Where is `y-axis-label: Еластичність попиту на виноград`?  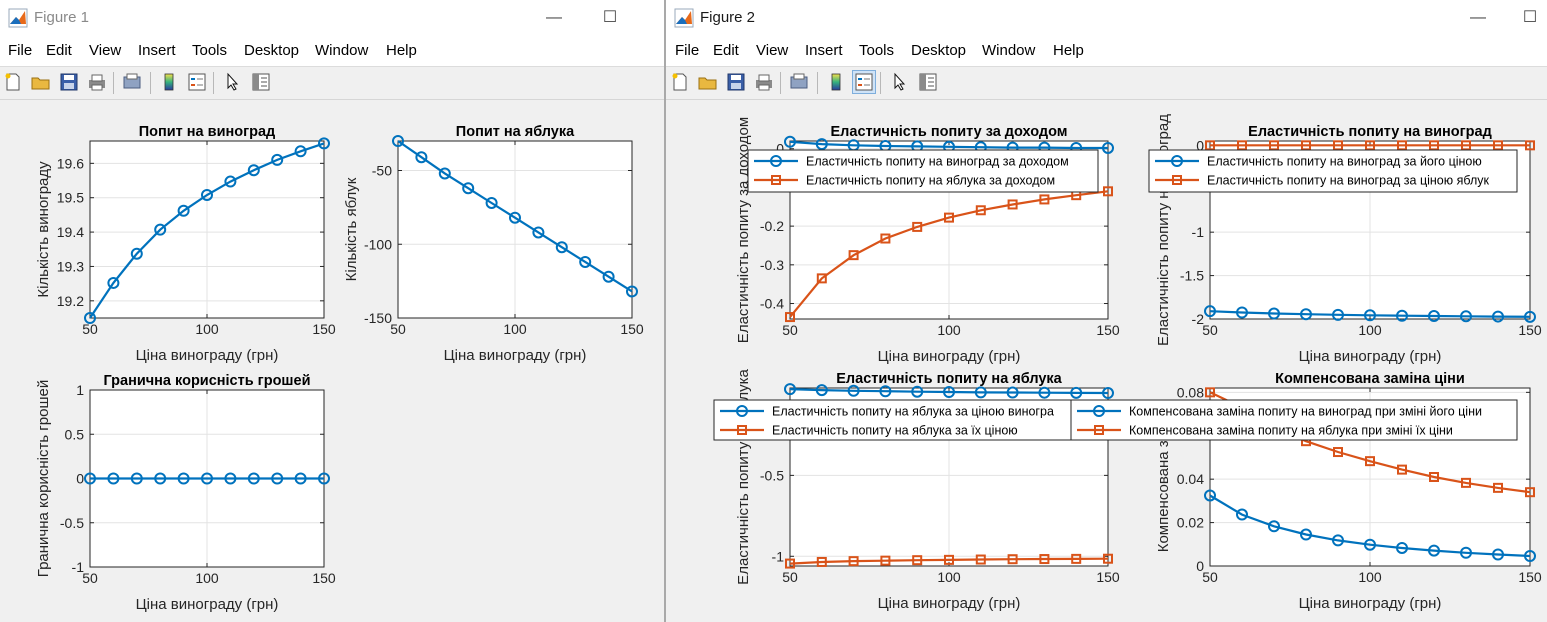
y-axis-label: Еластичність попиту на виноград is located at coordinates (1163, 230).